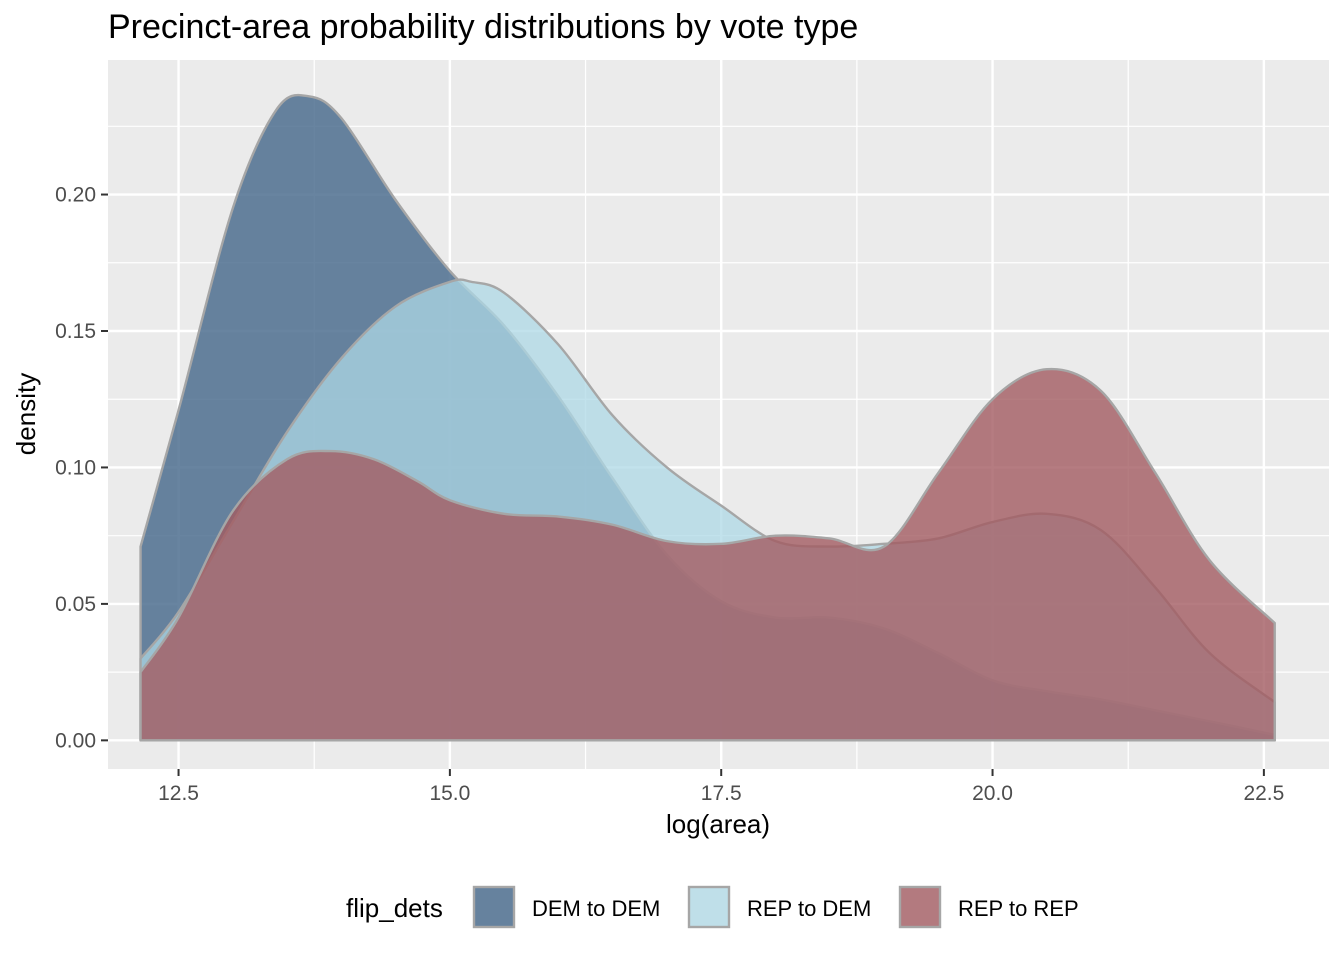 Image resolution: width=1344 pixels, height=960 pixels. Describe the element at coordinates (75, 331) in the screenshot. I see `y-tick-label: 0.15` at that location.